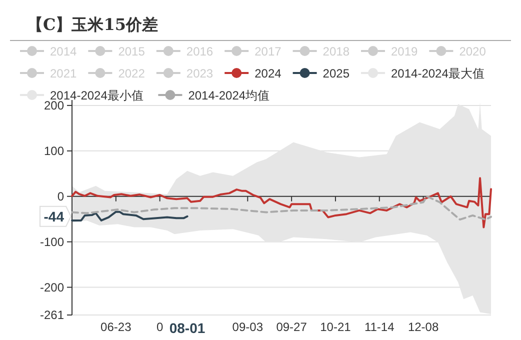 The width and height of the screenshot is (521, 340). I want to click on x-tick-label: 06-23, so click(116, 327).